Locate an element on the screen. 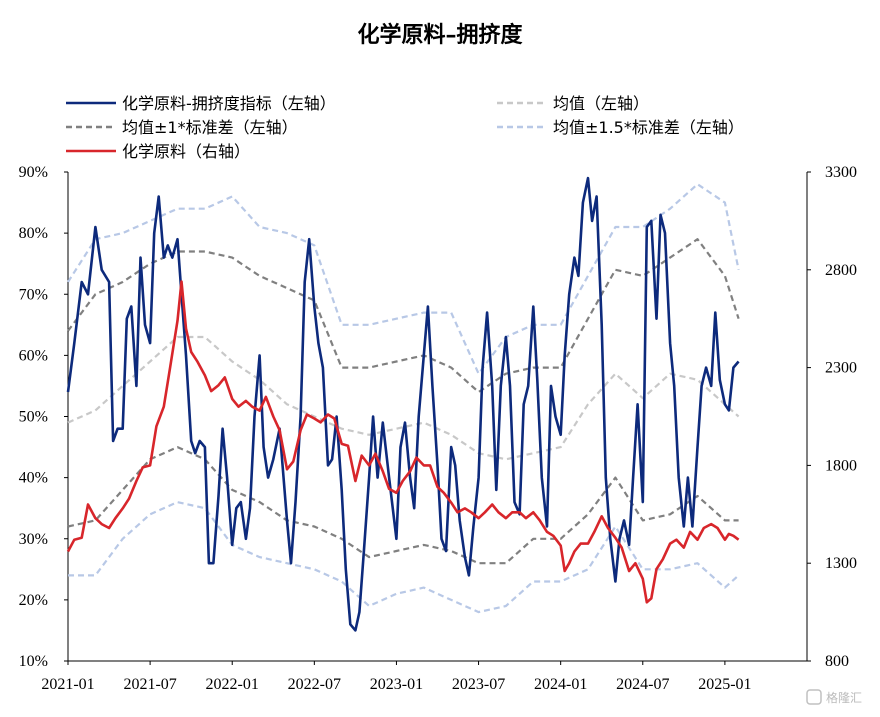  y-left-tick-label: 90% is located at coordinates (33, 172).